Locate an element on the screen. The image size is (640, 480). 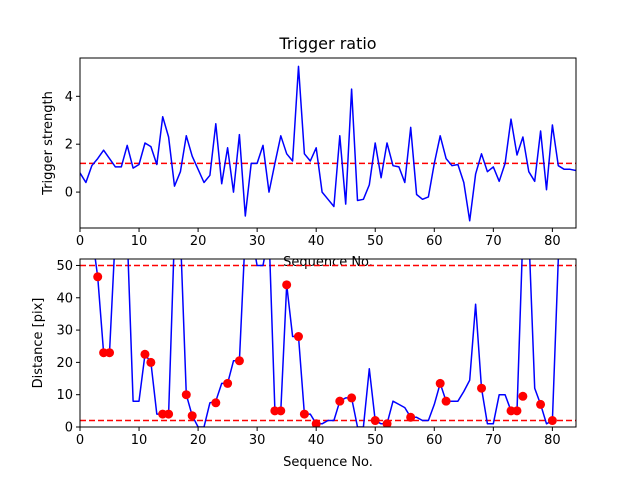
y-tick-label: 30 is located at coordinates (64, 331).